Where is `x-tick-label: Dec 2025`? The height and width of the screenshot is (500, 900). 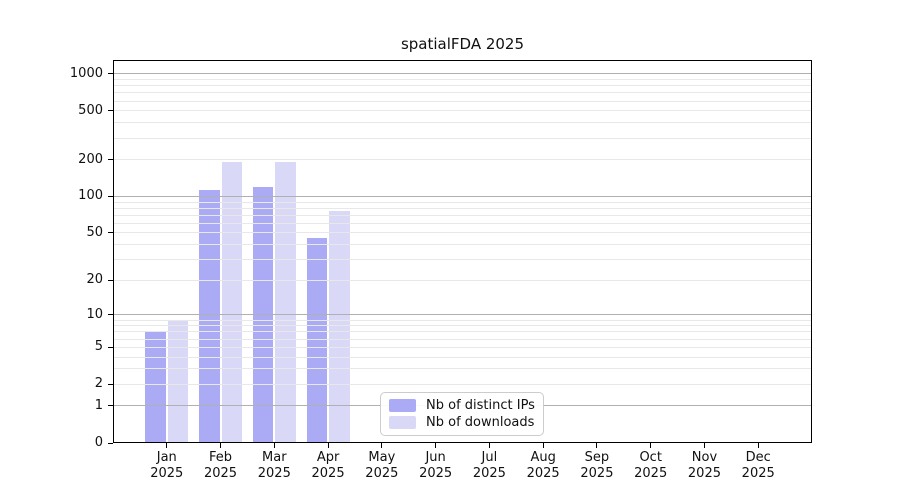
x-tick-label: Dec 2025 is located at coordinates (758, 466).